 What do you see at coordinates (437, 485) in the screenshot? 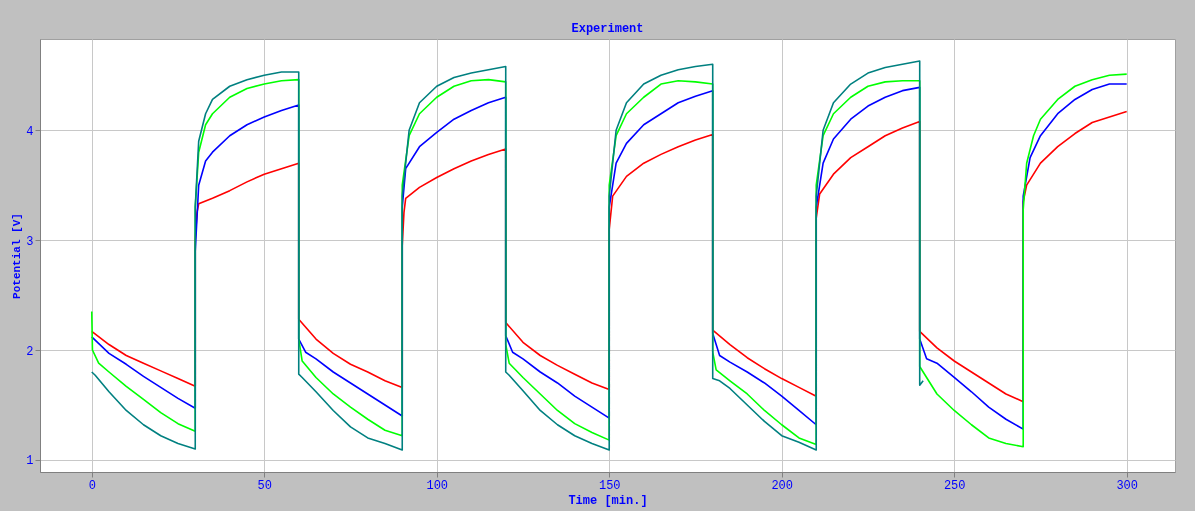
I see `x-tick-label: 100` at bounding box center [437, 485].